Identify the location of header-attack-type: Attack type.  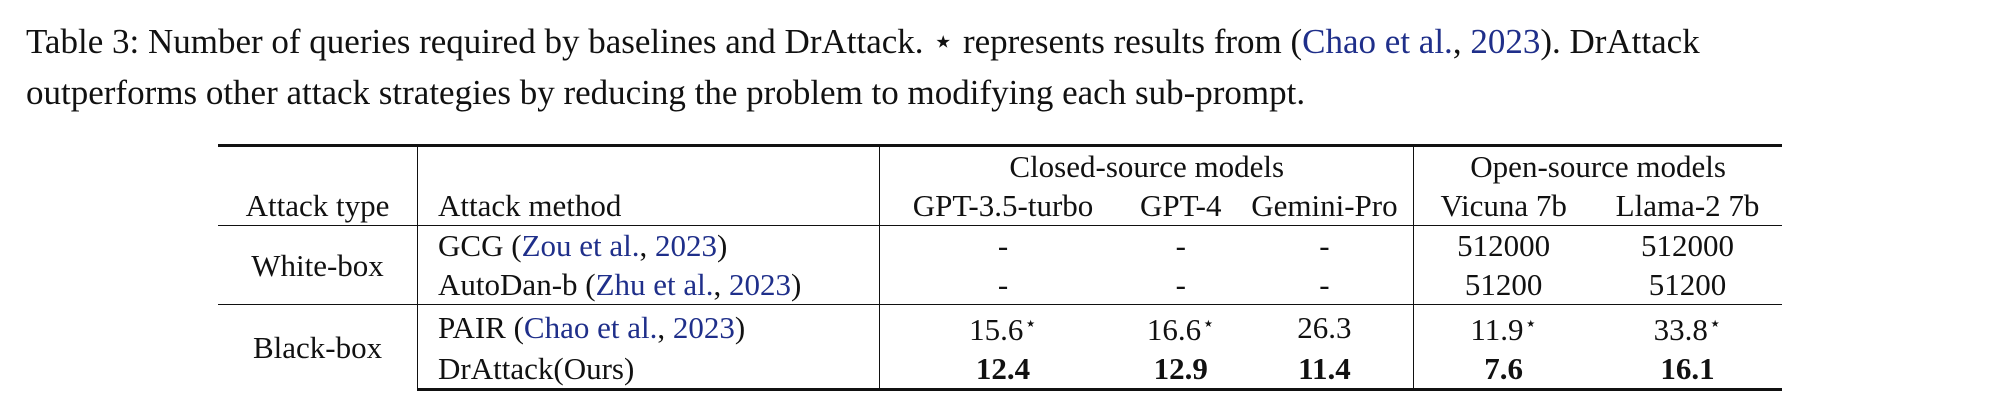
(318, 206).